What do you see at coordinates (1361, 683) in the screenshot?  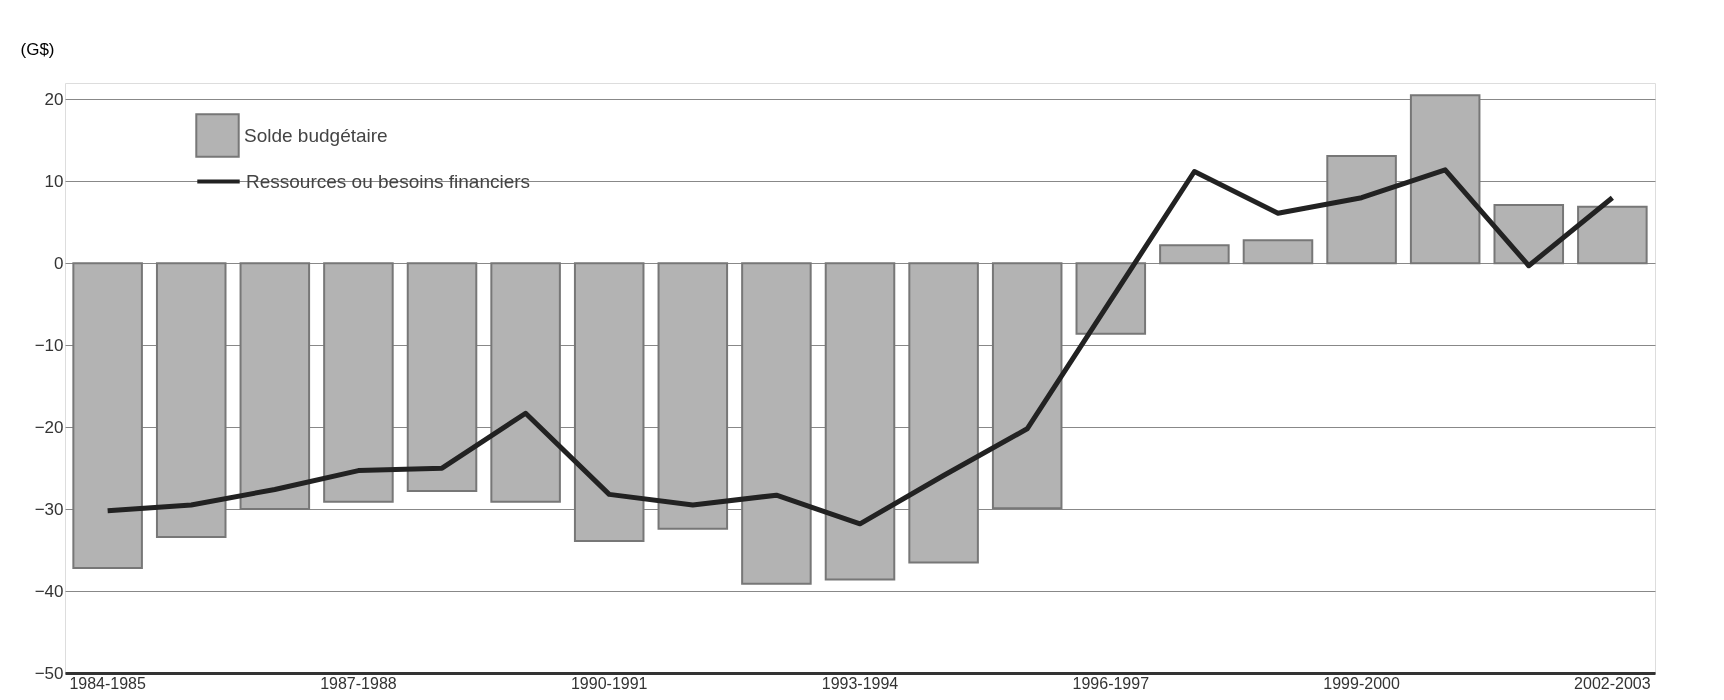 I see `x-tick-label: 1999-2000` at bounding box center [1361, 683].